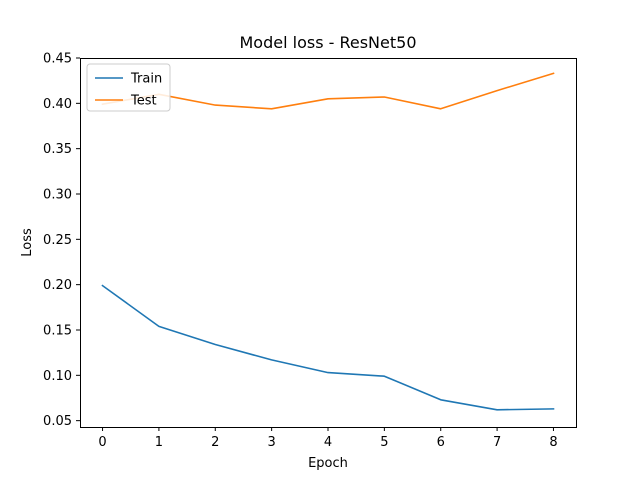 The width and height of the screenshot is (640, 480). What do you see at coordinates (57, 285) in the screenshot?
I see `y-tick-label: 0.20` at bounding box center [57, 285].